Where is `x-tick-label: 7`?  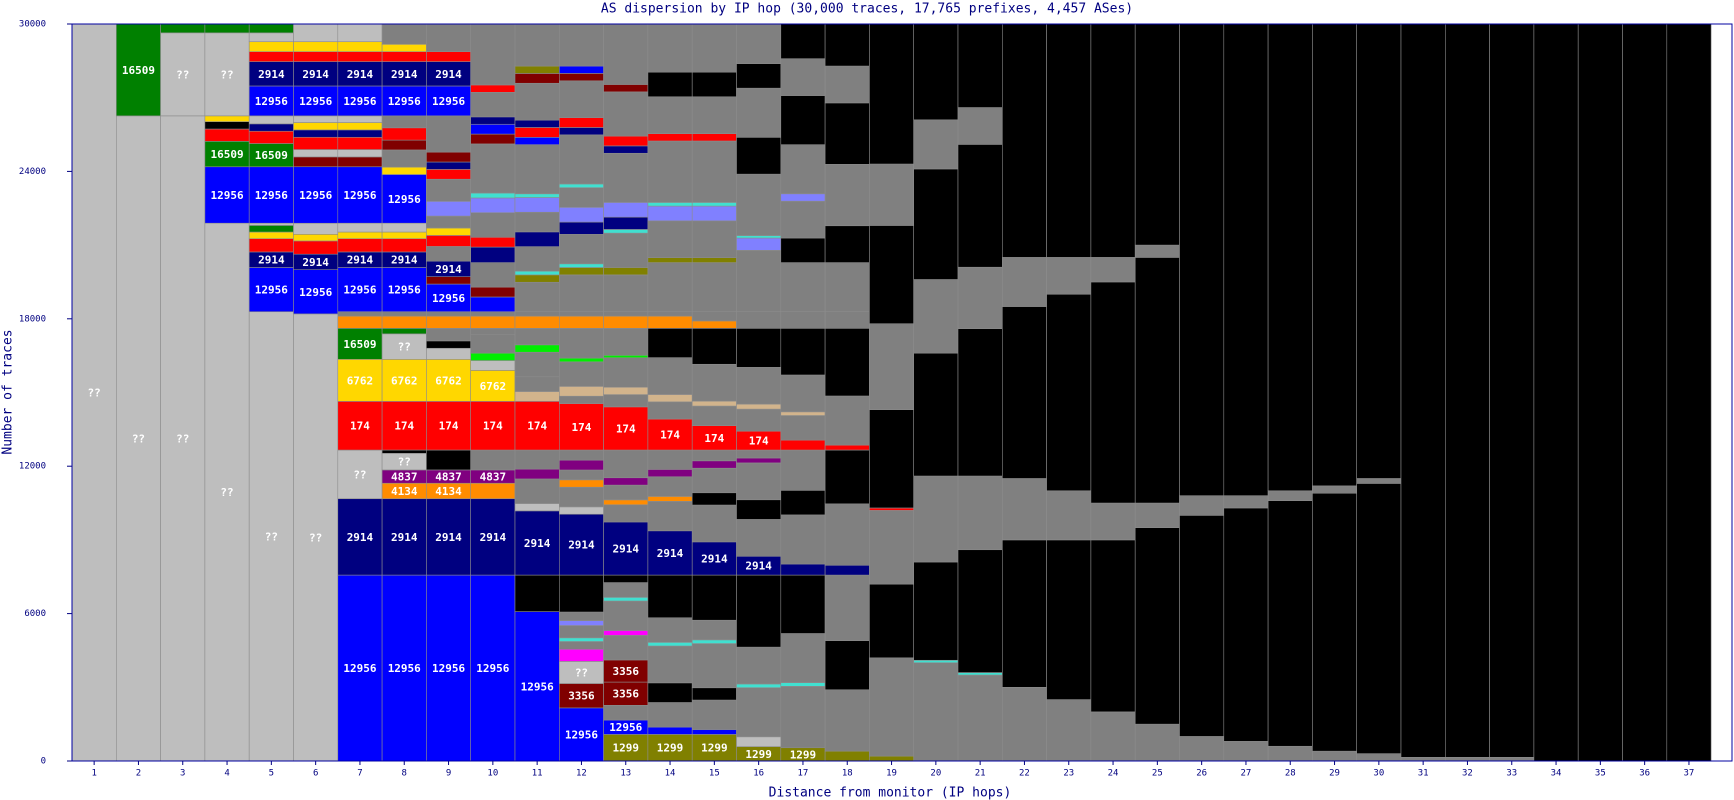
x-tick-label: 7 is located at coordinates (359, 774).